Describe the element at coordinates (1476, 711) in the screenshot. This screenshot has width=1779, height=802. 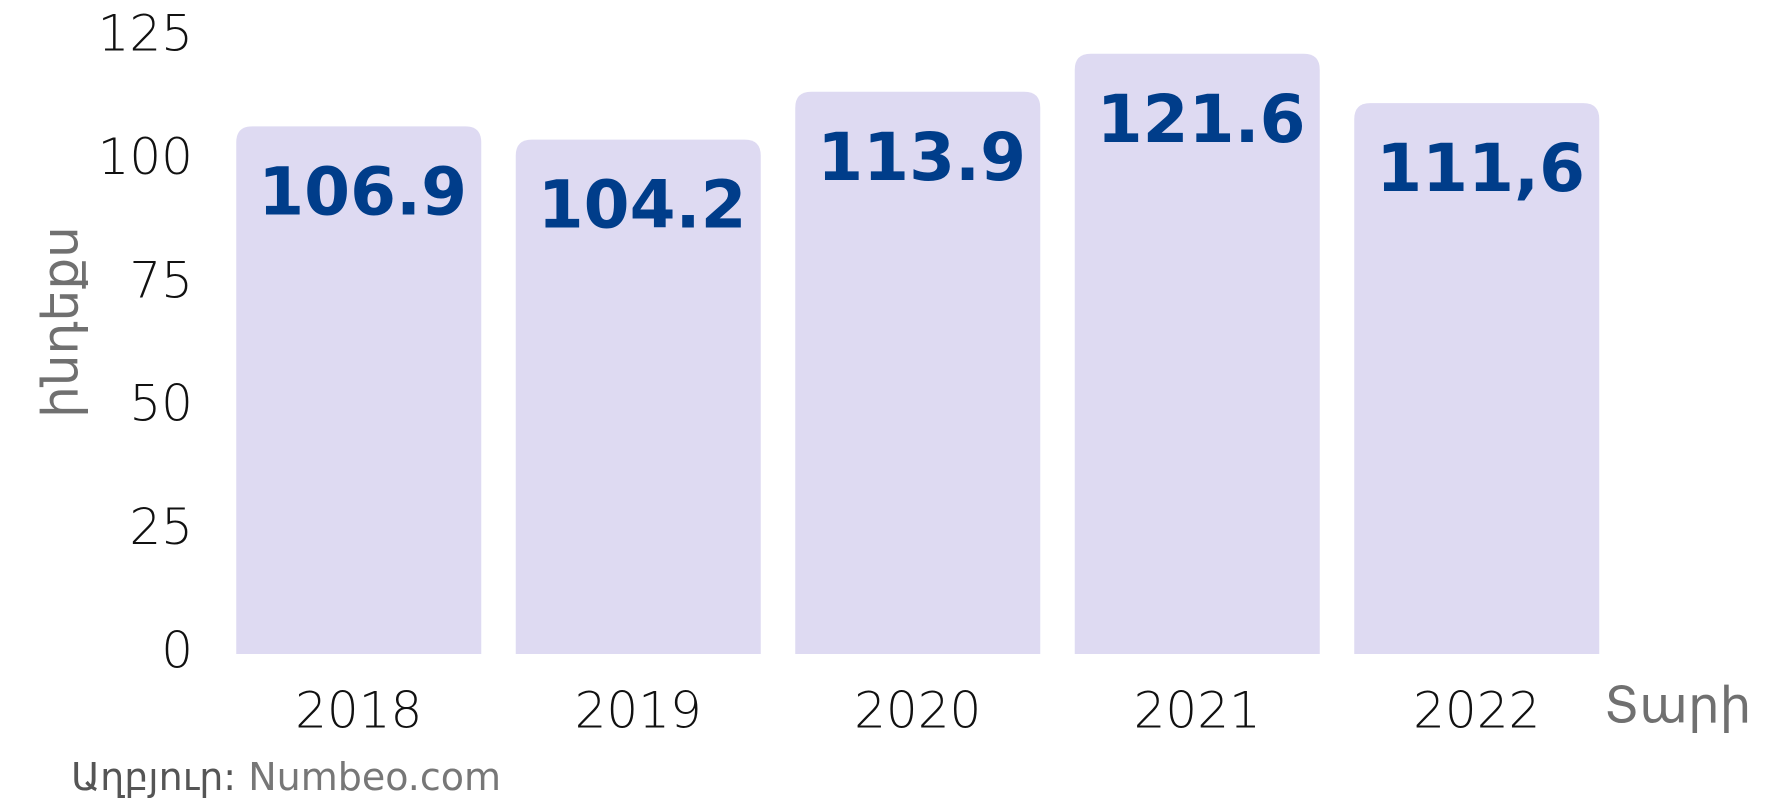
I see `x-tick-label: 2022` at that location.